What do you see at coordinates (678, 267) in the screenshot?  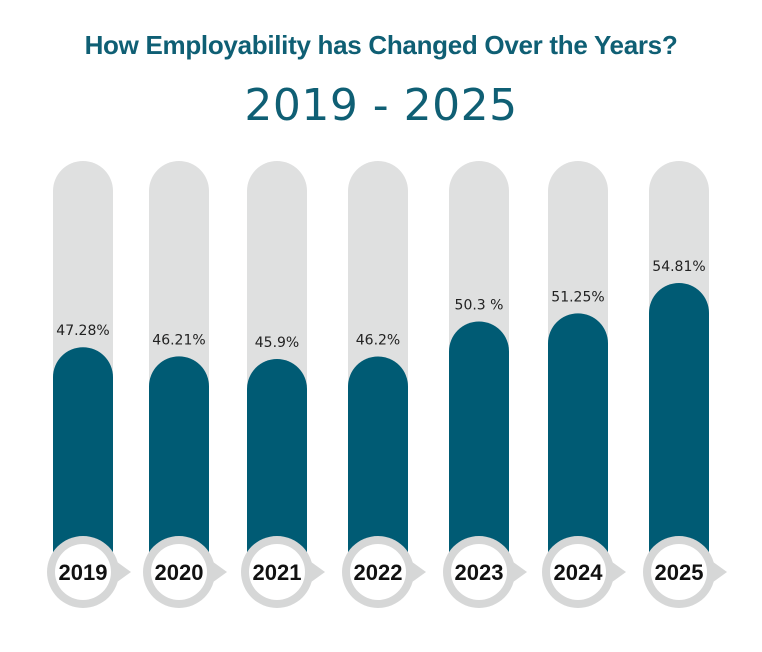 I see `value-label-2025: 54.81%` at bounding box center [678, 267].